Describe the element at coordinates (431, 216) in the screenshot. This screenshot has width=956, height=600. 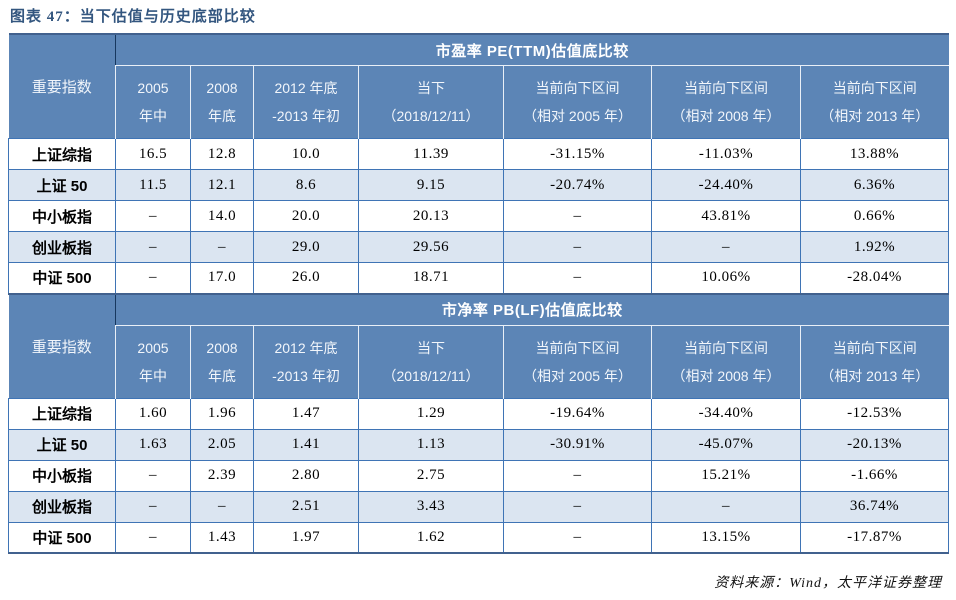
I see `cell-current: 20.13` at that location.